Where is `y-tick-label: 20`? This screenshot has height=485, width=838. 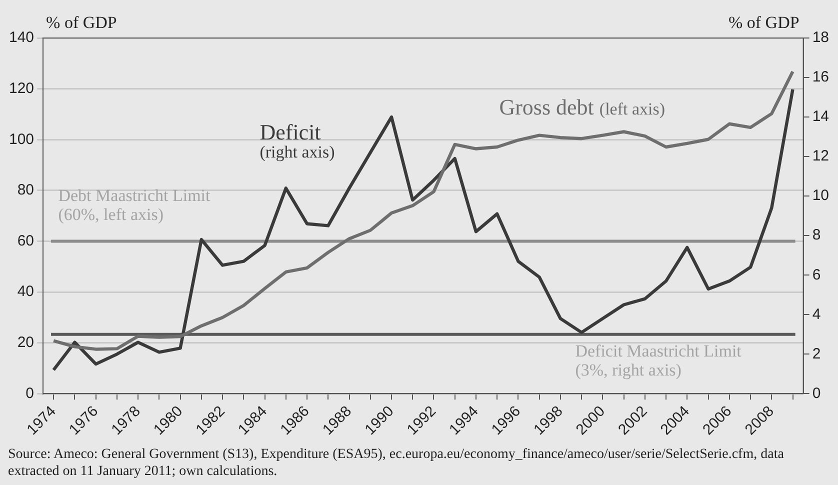
y-tick-label: 20 is located at coordinates (25, 343).